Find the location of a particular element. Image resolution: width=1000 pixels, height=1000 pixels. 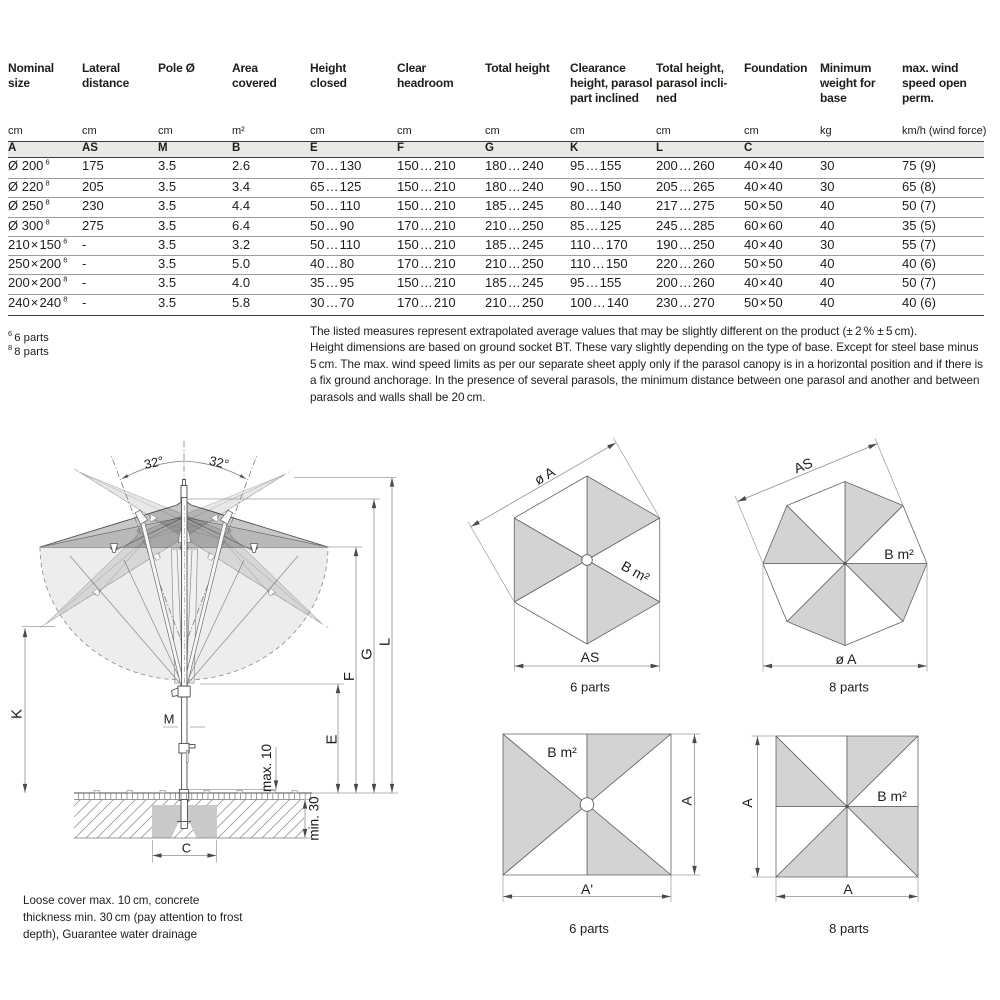

svg-text: K is located at coordinates (17, 714).